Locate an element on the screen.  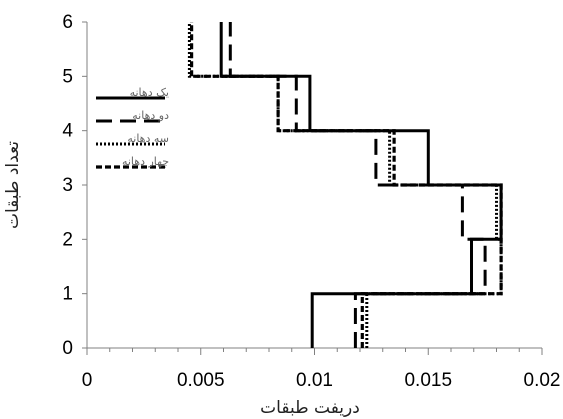
y-tick-label: 6 is located at coordinates (67, 22).